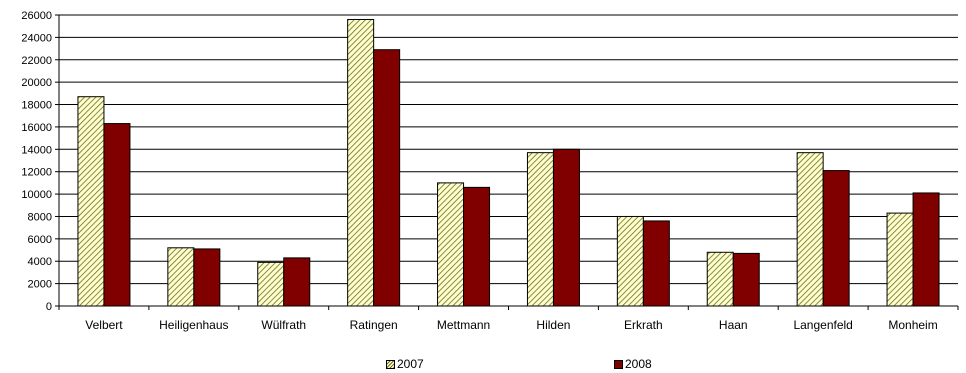 The height and width of the screenshot is (373, 966). Describe the element at coordinates (618, 364) in the screenshot. I see `legend-swatch-2008` at that location.